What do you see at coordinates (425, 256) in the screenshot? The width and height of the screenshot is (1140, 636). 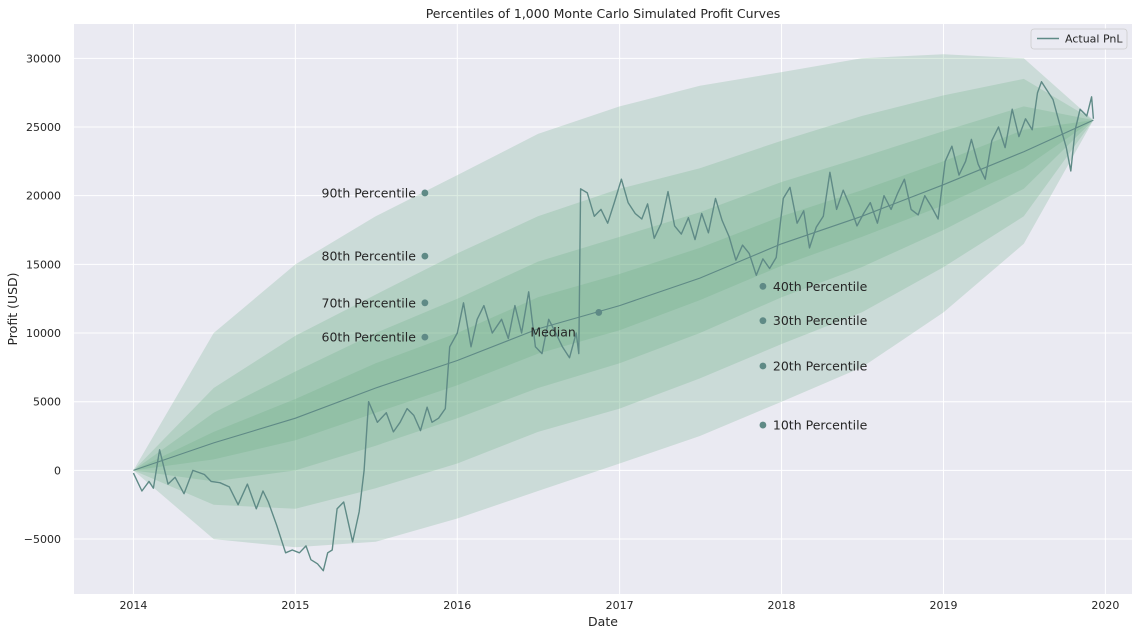 I see `80th-percentile-marker` at bounding box center [425, 256].